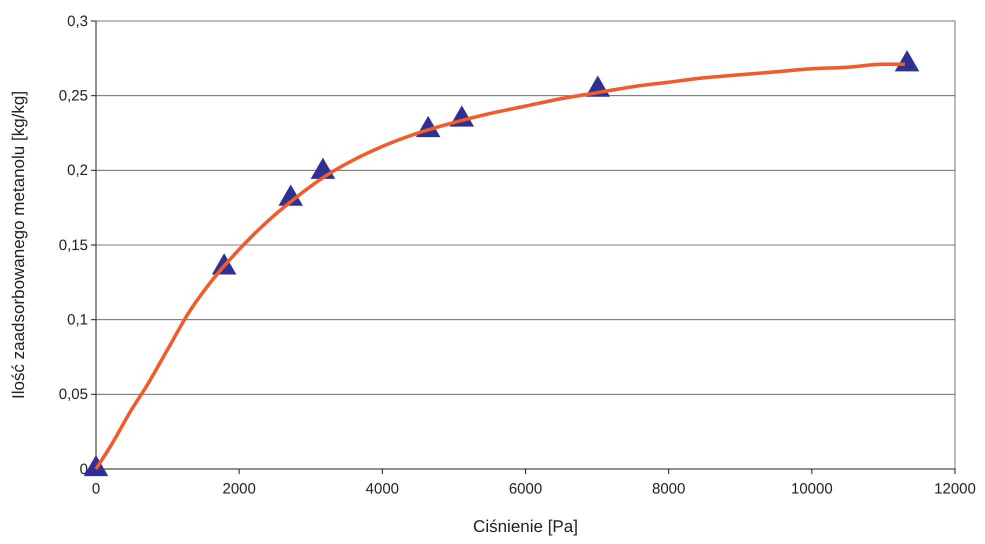 The height and width of the screenshot is (544, 985). I want to click on x-tick-label: 0, so click(96, 489).